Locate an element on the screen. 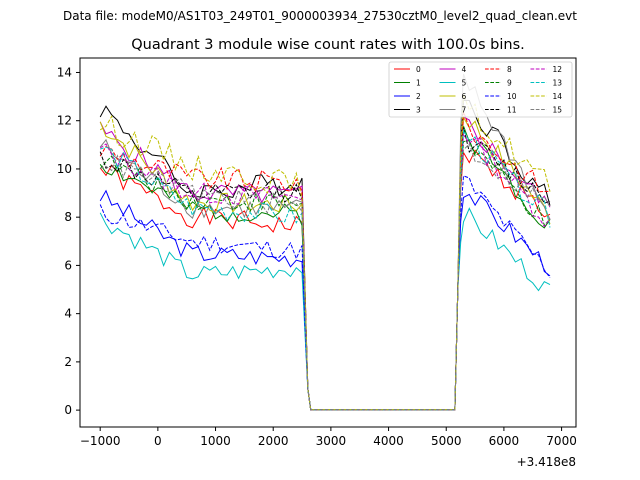  y-tick-label: 4 is located at coordinates (68, 314).